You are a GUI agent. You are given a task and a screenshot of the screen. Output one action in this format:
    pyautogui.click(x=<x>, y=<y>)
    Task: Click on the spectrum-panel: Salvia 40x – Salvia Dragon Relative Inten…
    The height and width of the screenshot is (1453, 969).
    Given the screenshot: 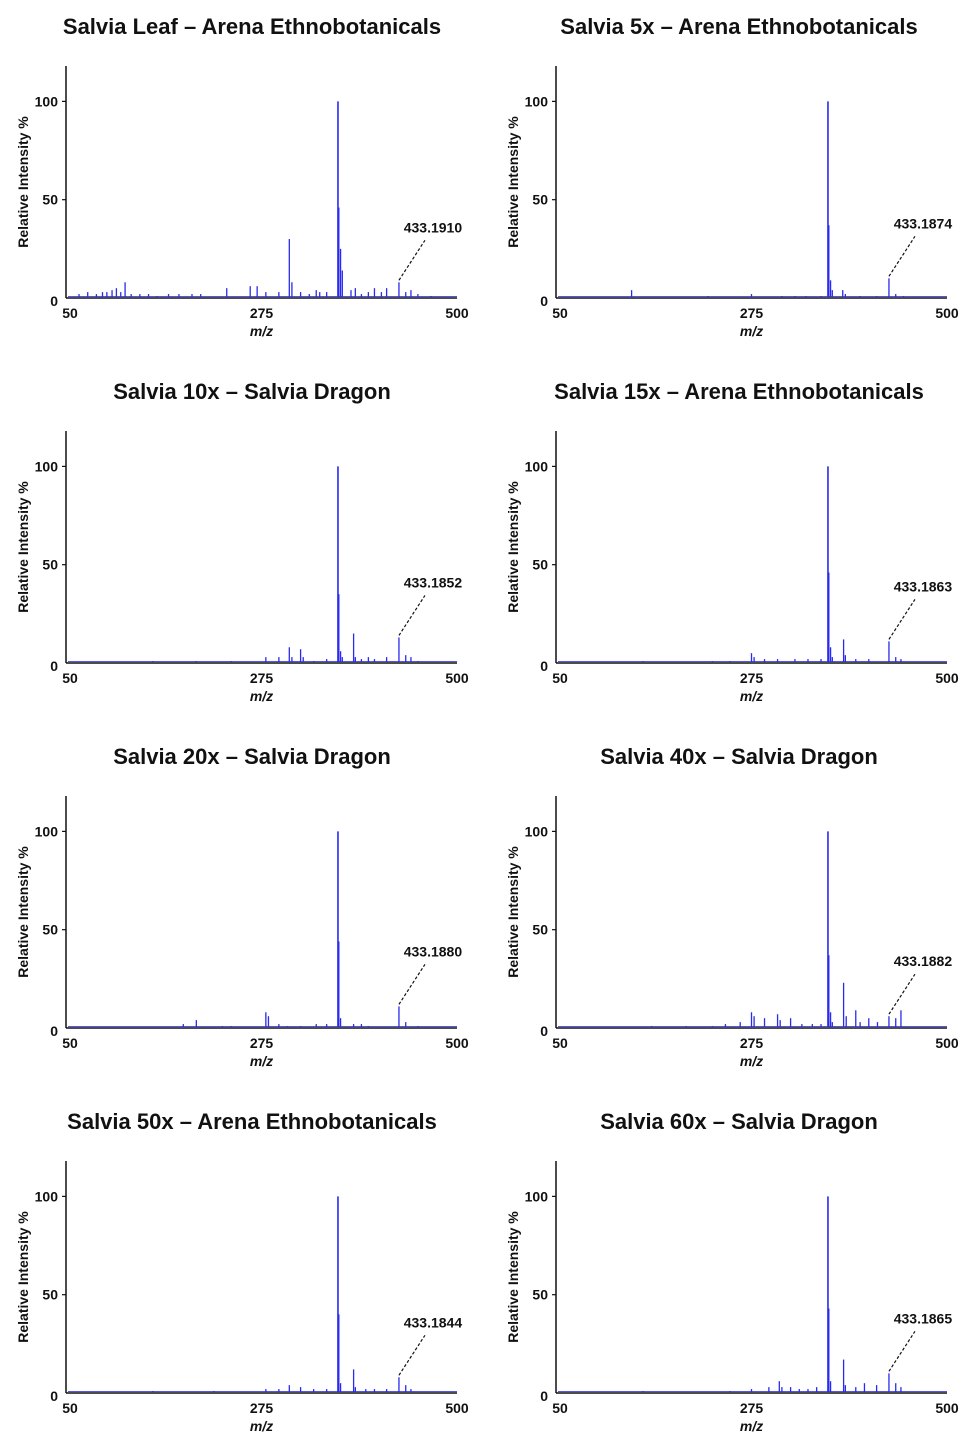 What is the action you would take?
    pyautogui.click(x=729, y=909)
    